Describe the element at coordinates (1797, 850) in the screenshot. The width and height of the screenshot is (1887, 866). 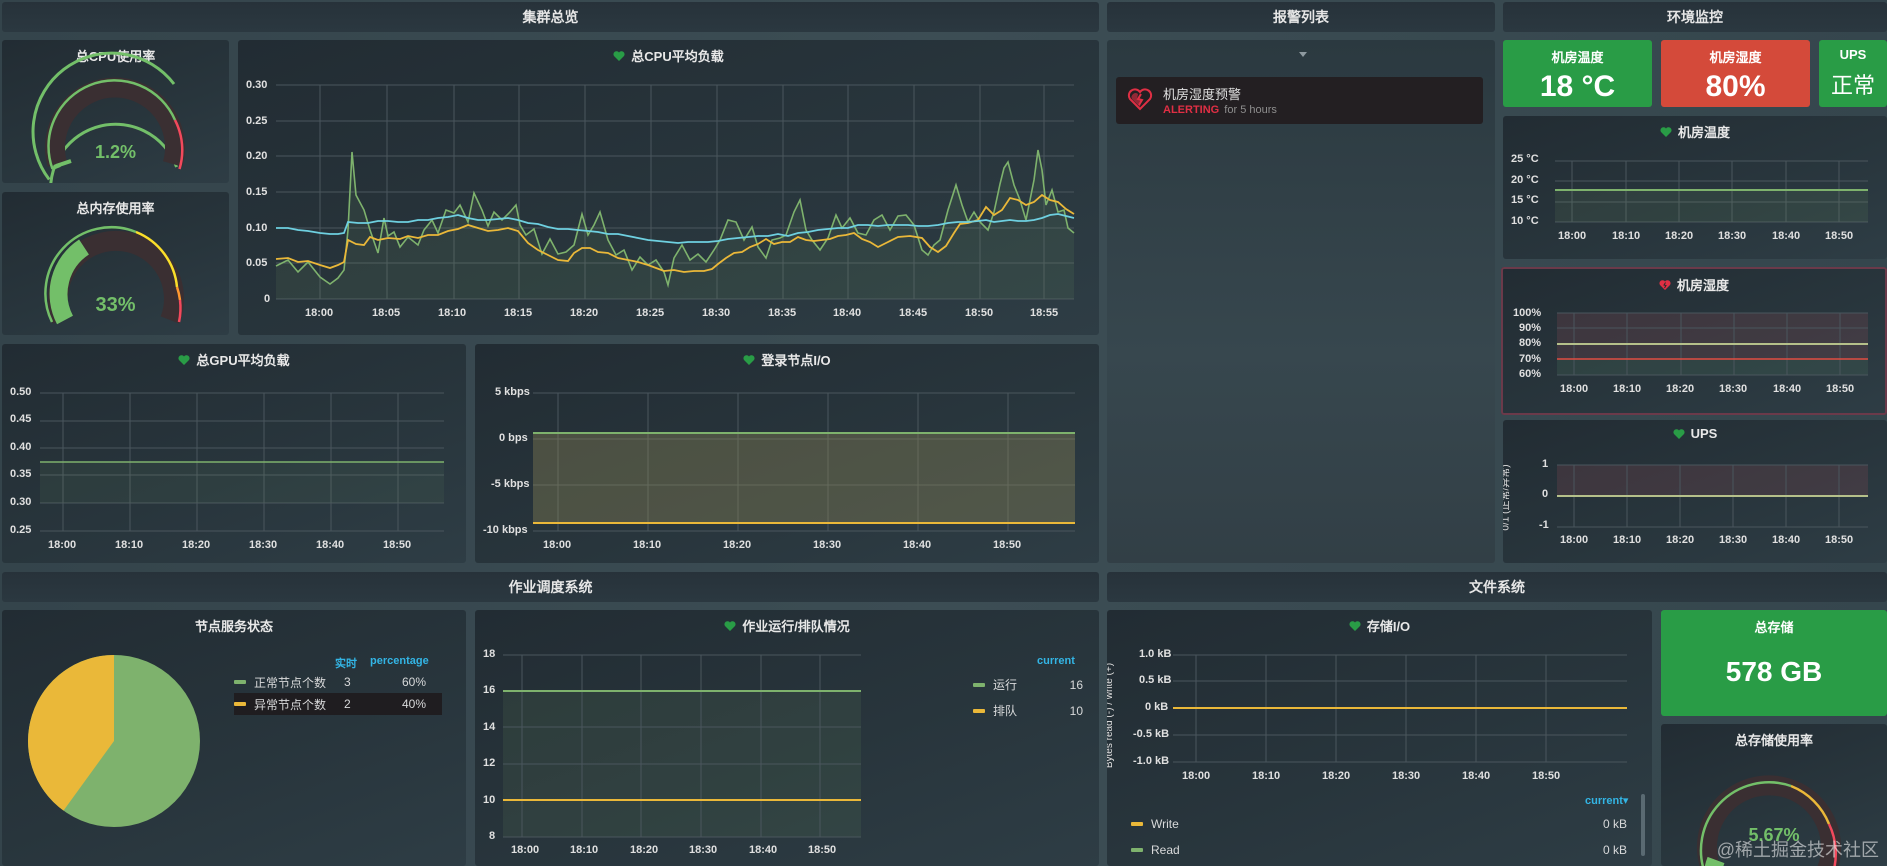
I see `watermark: @稀土掘金技术社区` at that location.